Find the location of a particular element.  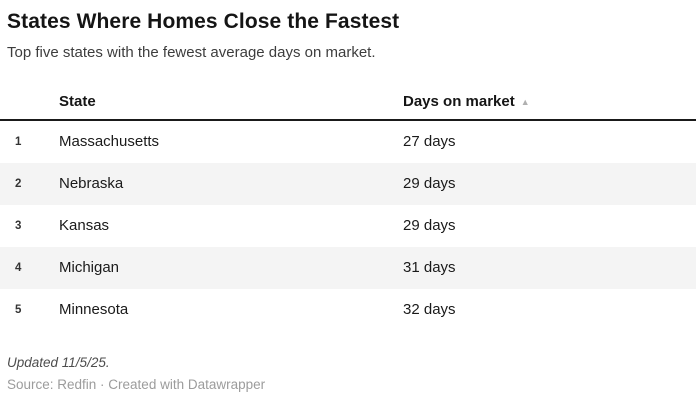

row-state: Massachusetts is located at coordinates (109, 142).